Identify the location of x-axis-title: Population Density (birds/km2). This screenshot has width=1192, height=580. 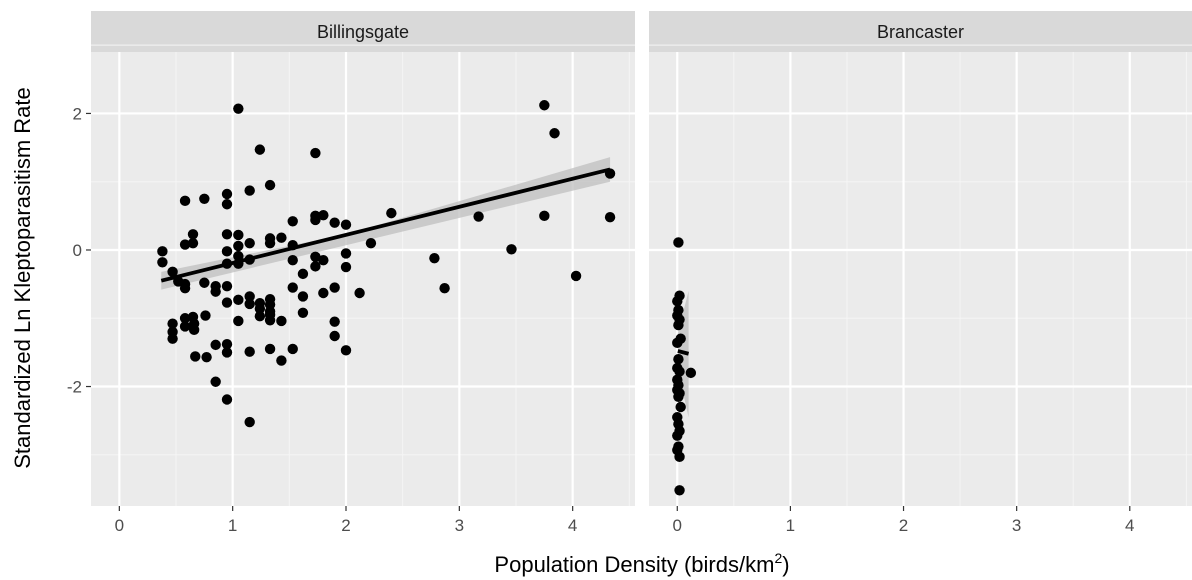
(641, 563).